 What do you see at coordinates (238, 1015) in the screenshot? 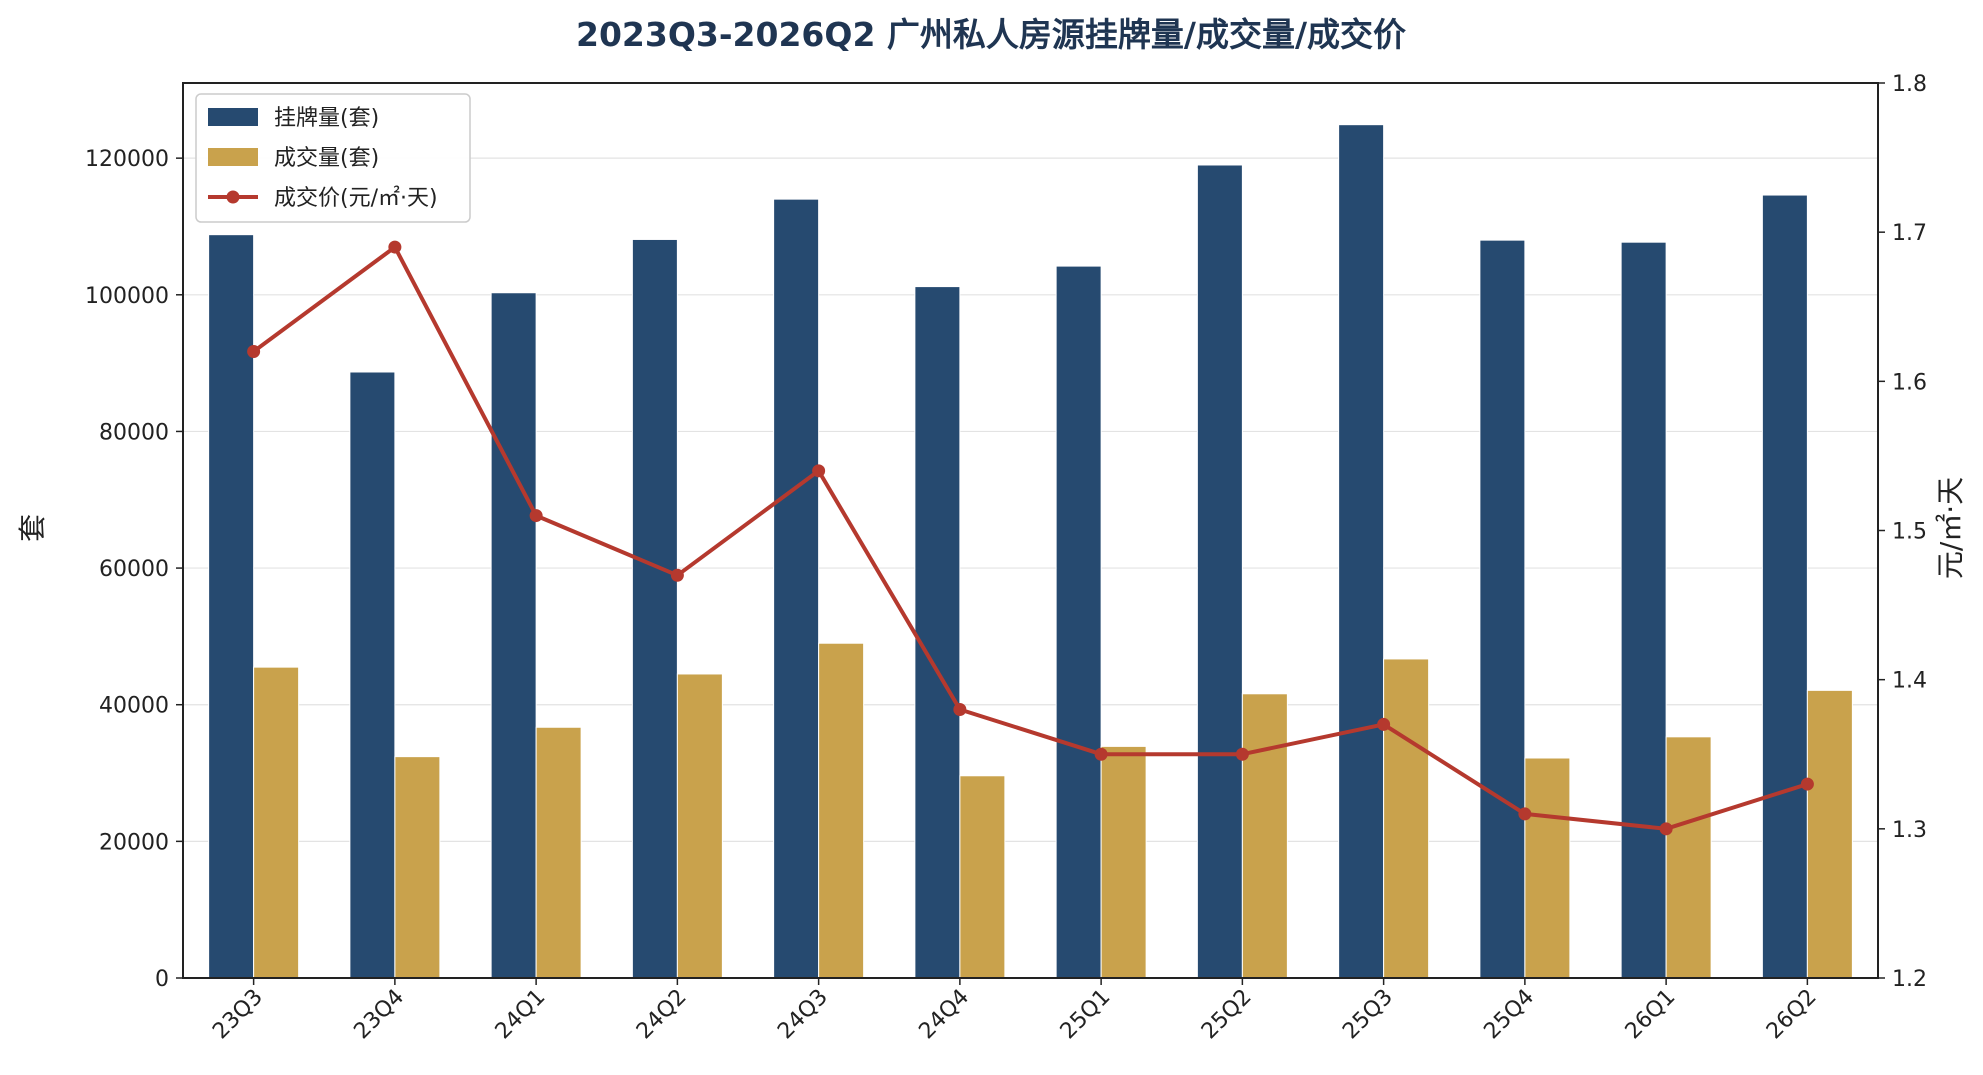
I see `x-tick-label: 23Q3` at bounding box center [238, 1015].